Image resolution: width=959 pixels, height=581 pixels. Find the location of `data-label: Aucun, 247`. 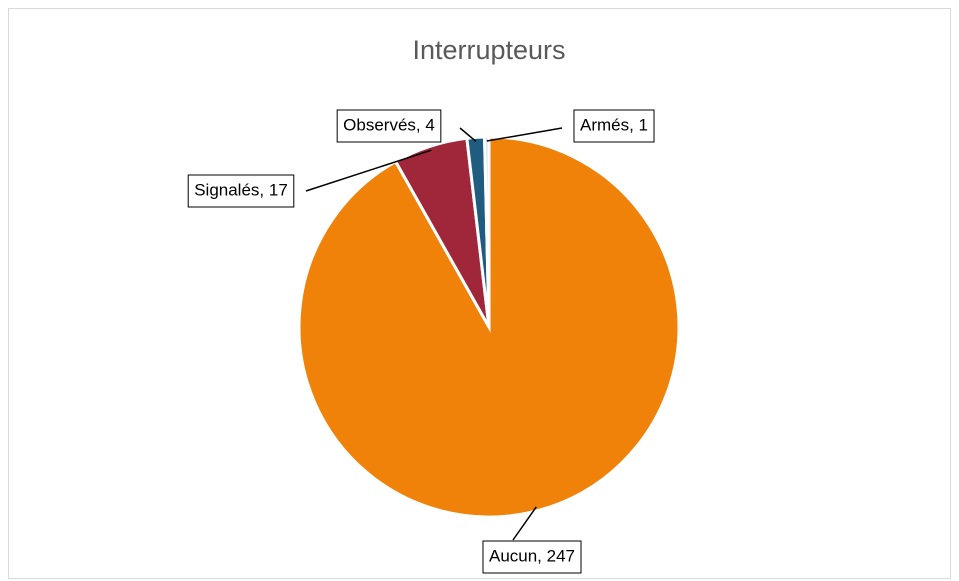

data-label: Aucun, 247 is located at coordinates (532, 555).